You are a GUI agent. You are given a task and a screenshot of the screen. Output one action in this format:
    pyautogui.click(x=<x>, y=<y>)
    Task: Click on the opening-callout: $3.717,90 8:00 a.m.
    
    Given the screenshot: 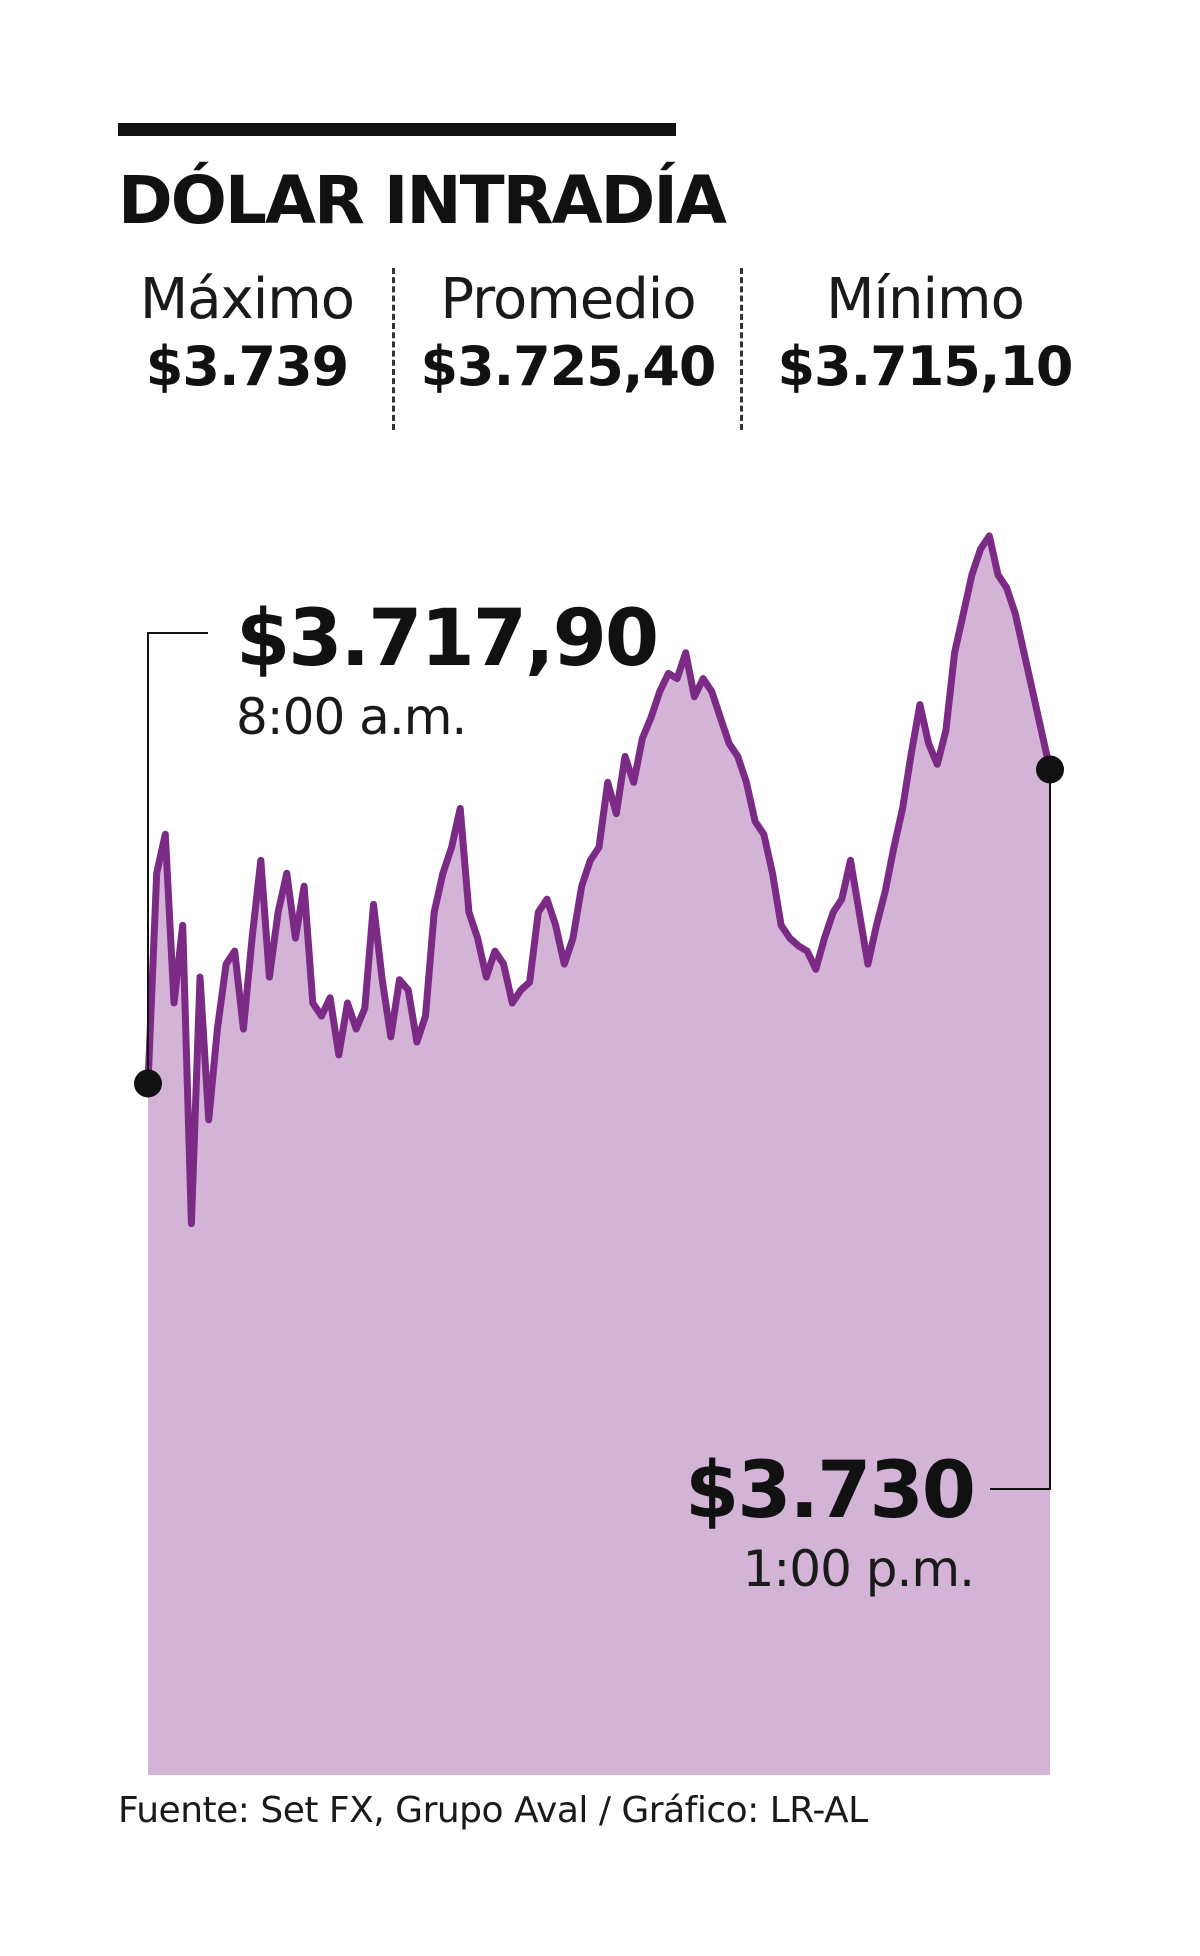 What is the action you would take?
    pyautogui.click(x=447, y=670)
    